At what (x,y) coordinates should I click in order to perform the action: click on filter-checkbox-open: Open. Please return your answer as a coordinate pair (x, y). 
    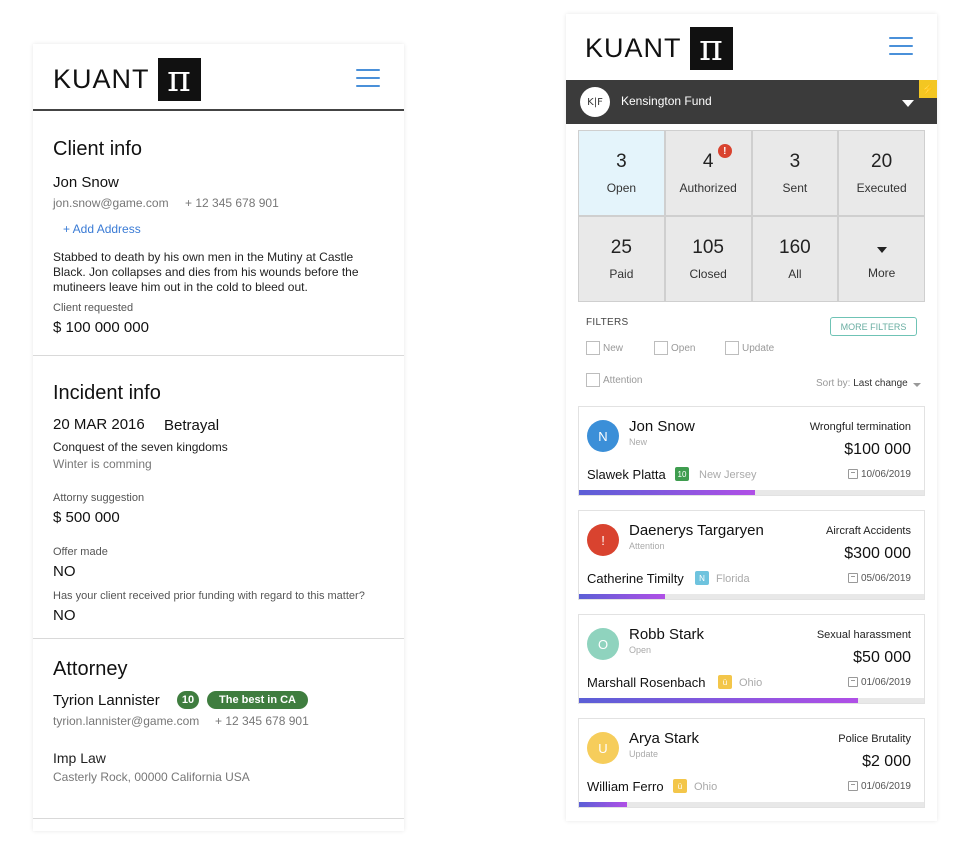
    Looking at the image, I should click on (674, 348).